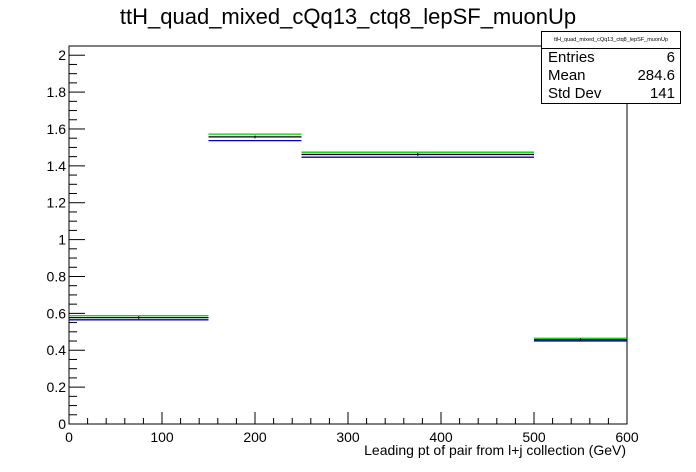 Image resolution: width=696 pixels, height=472 pixels. Describe the element at coordinates (57, 350) in the screenshot. I see `y-tick-label: 0.4` at that location.